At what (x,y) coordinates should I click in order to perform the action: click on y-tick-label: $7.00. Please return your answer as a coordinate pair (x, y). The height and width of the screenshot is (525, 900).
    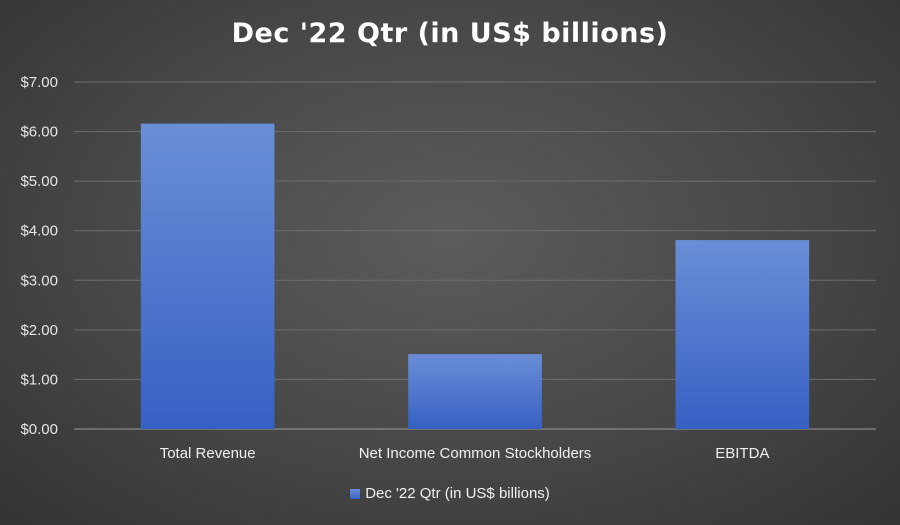
    Looking at the image, I should click on (39, 82).